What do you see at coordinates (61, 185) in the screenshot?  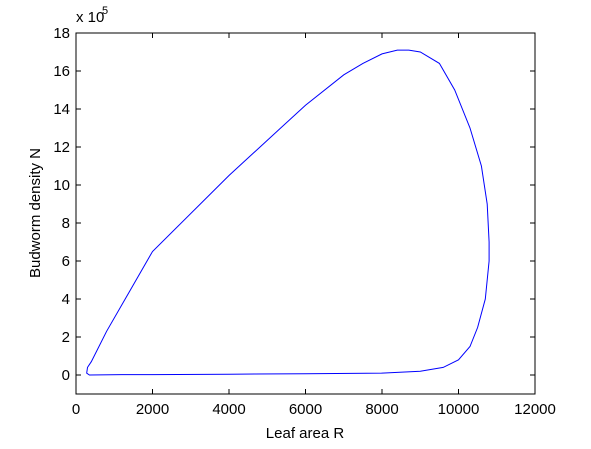 I see `y-tick-label: 10` at bounding box center [61, 185].